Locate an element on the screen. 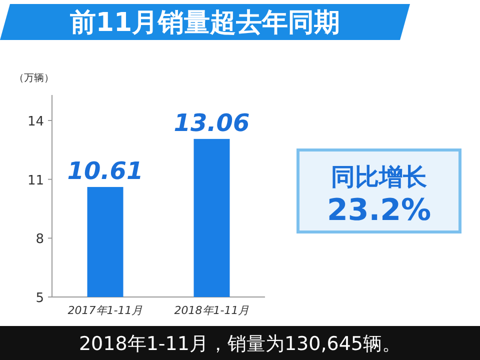  x-tick-label: 2018年1-11月 is located at coordinates (212, 310).